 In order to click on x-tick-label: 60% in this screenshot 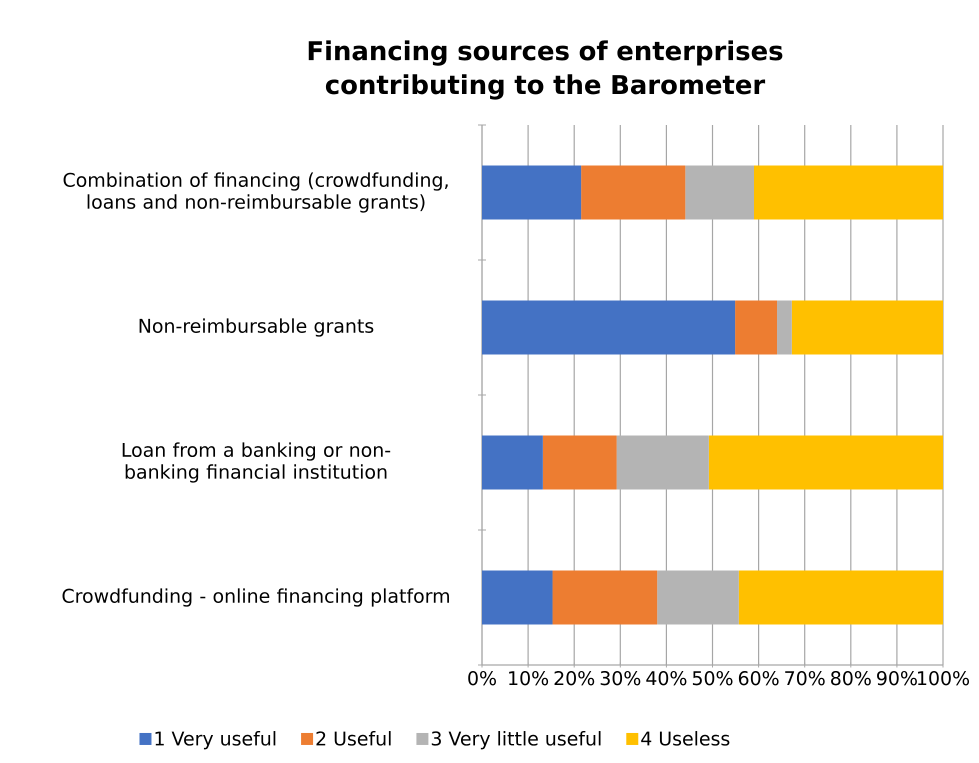, I will do `click(758, 678)`.